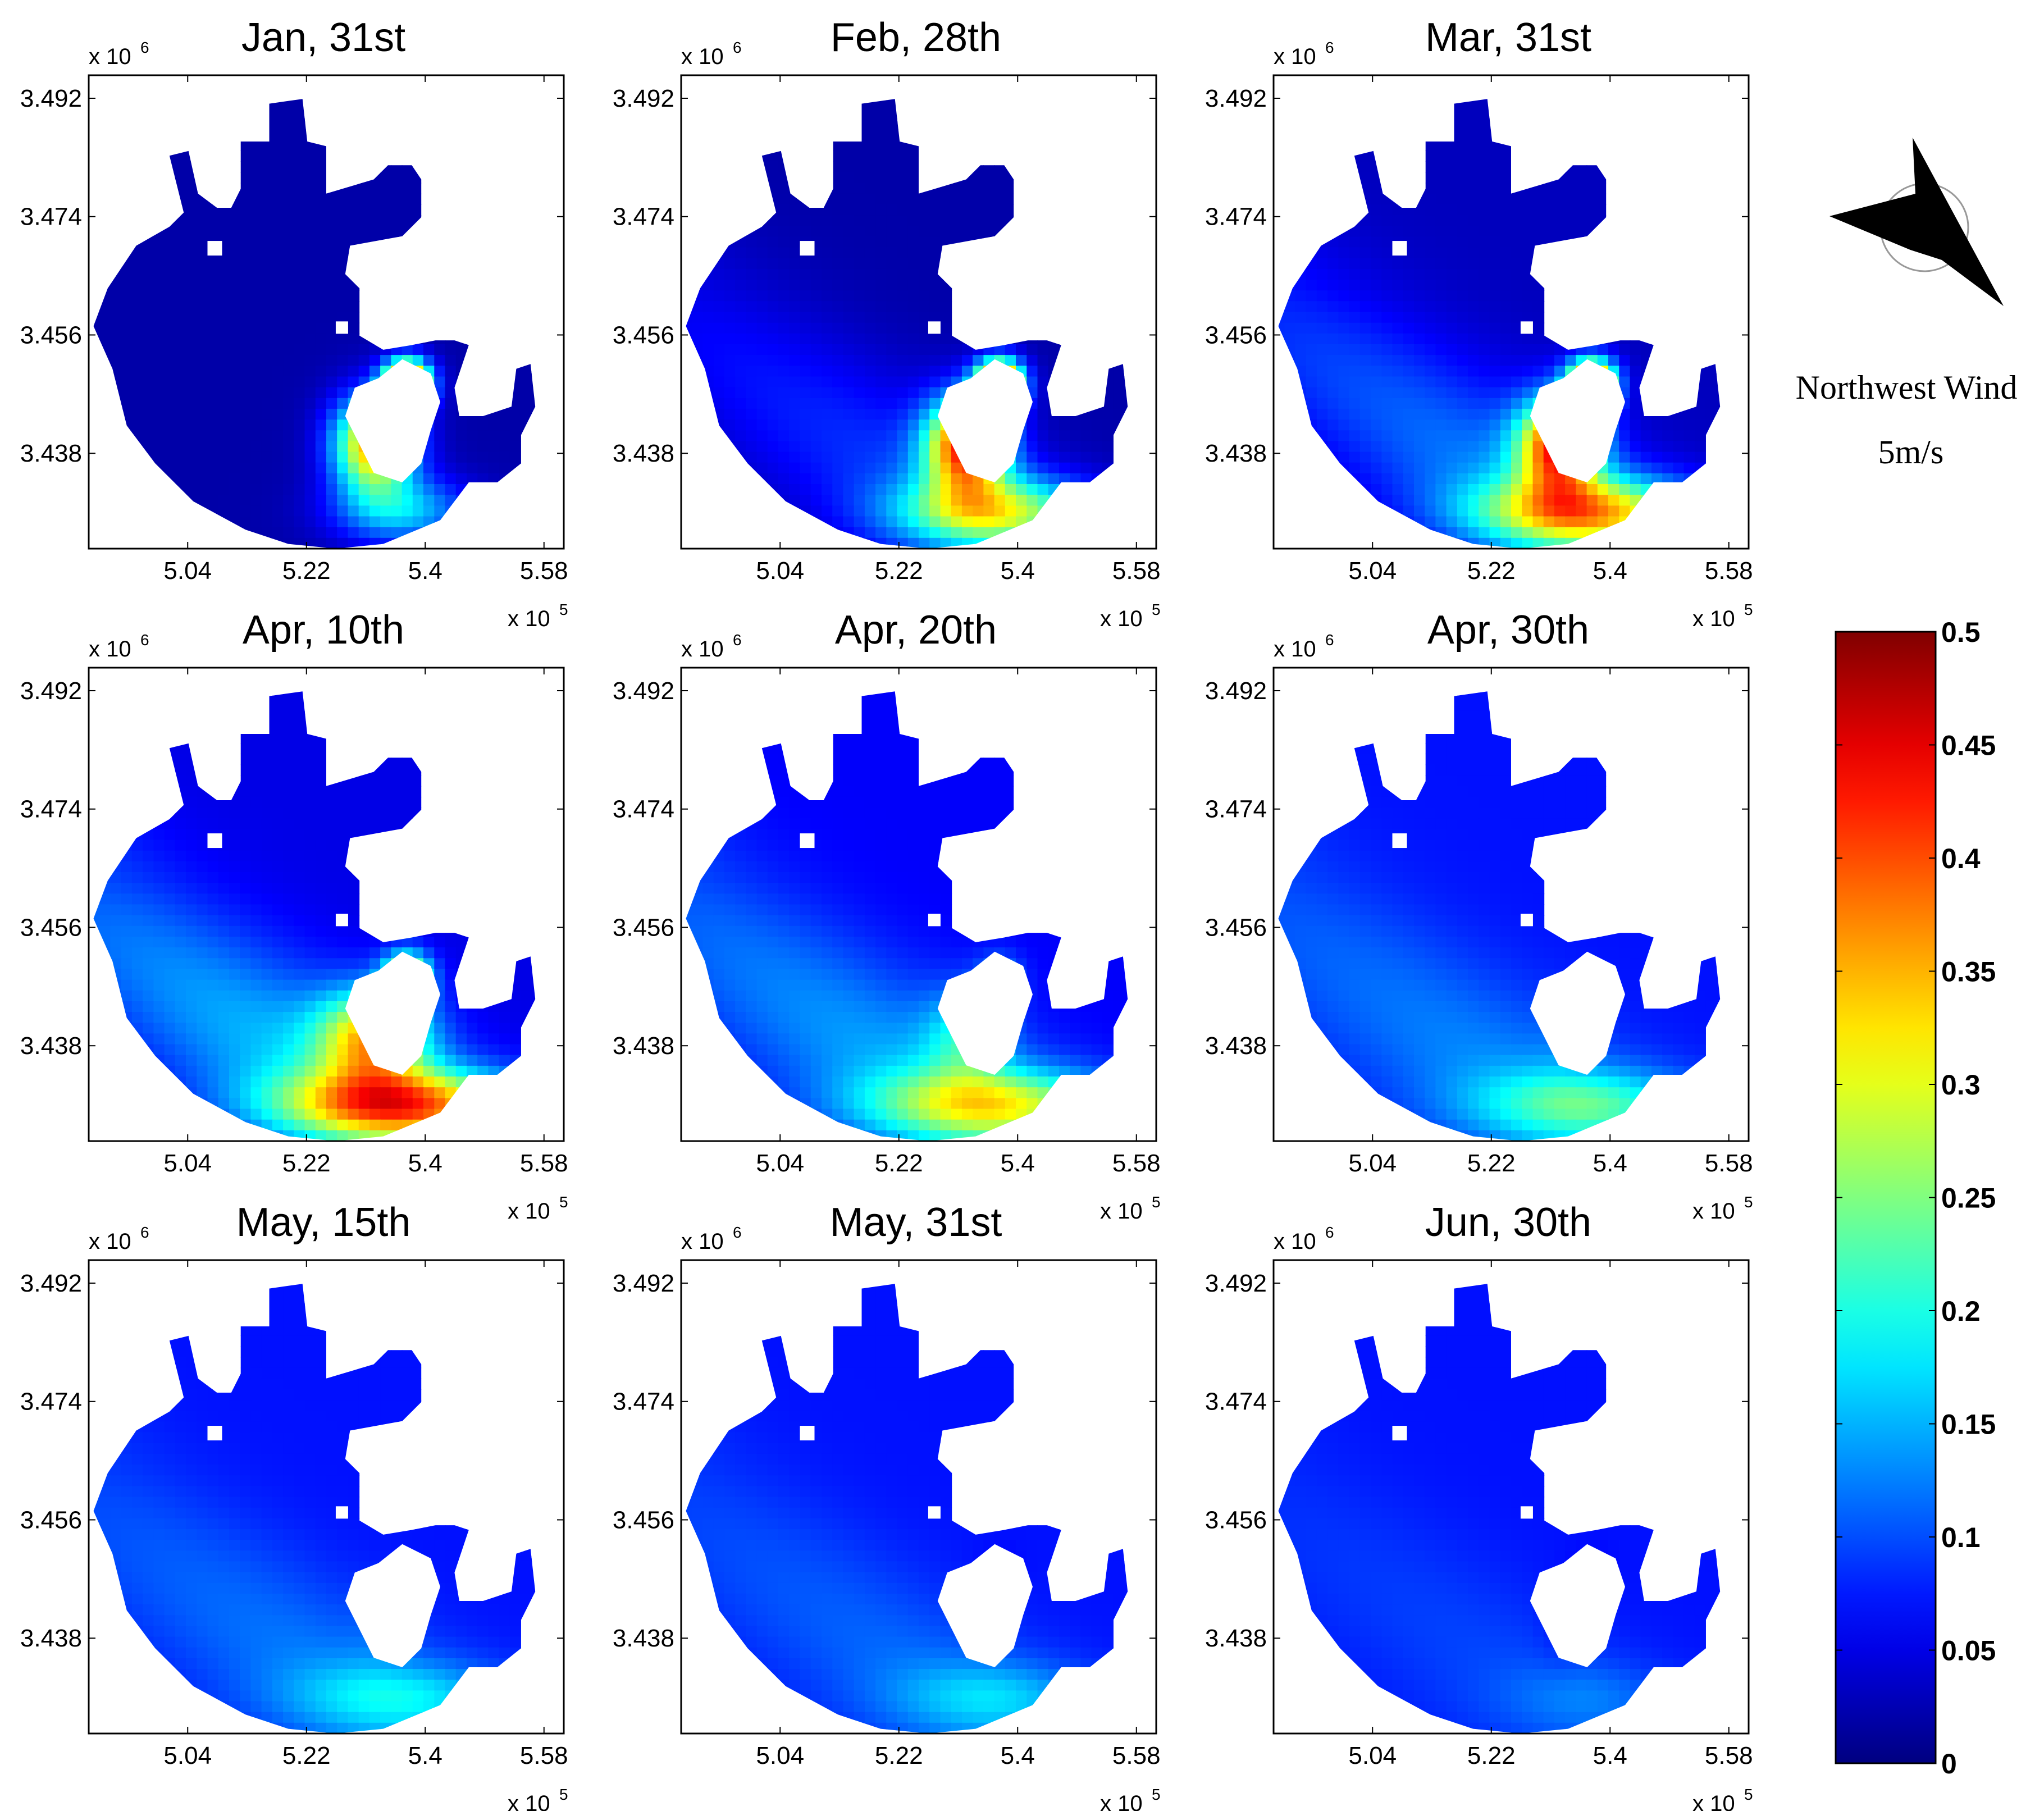  What do you see at coordinates (341, 327) in the screenshot?
I see `island` at bounding box center [341, 327].